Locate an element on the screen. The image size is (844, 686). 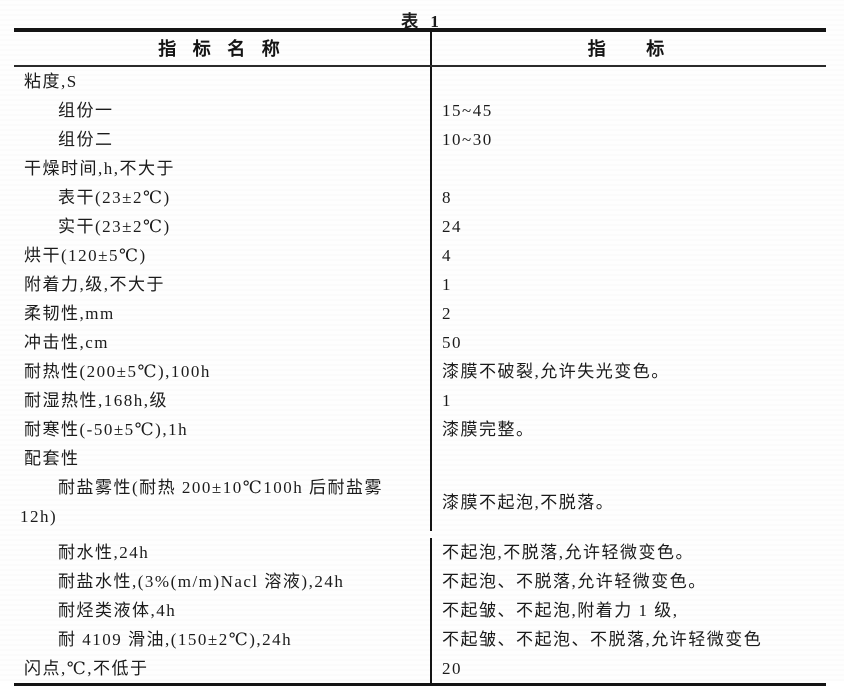
indicator-label: 耐寒性(-50±5℃),1h is located at coordinates (106, 429).